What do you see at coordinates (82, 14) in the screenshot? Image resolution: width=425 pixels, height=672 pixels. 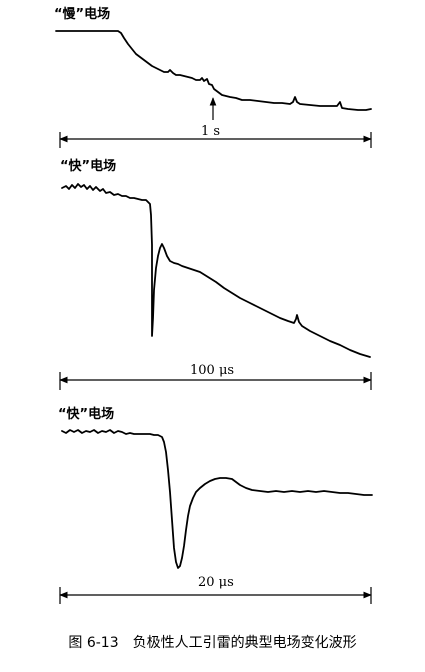 I see `slow-field-label: “慢”电场` at bounding box center [82, 14].